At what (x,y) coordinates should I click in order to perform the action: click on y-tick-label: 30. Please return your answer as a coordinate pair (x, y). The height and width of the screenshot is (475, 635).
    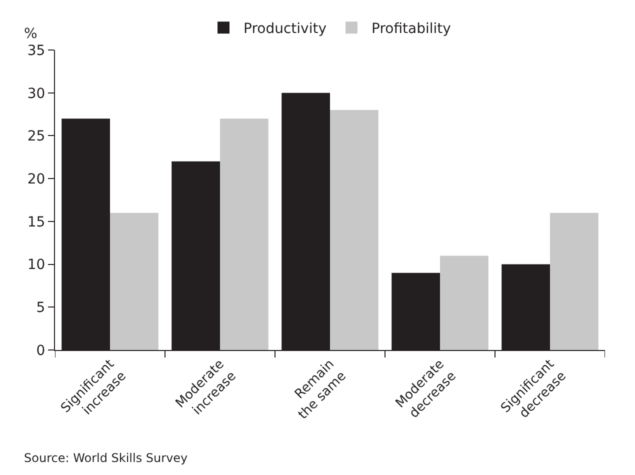
    Looking at the image, I should click on (36, 94).